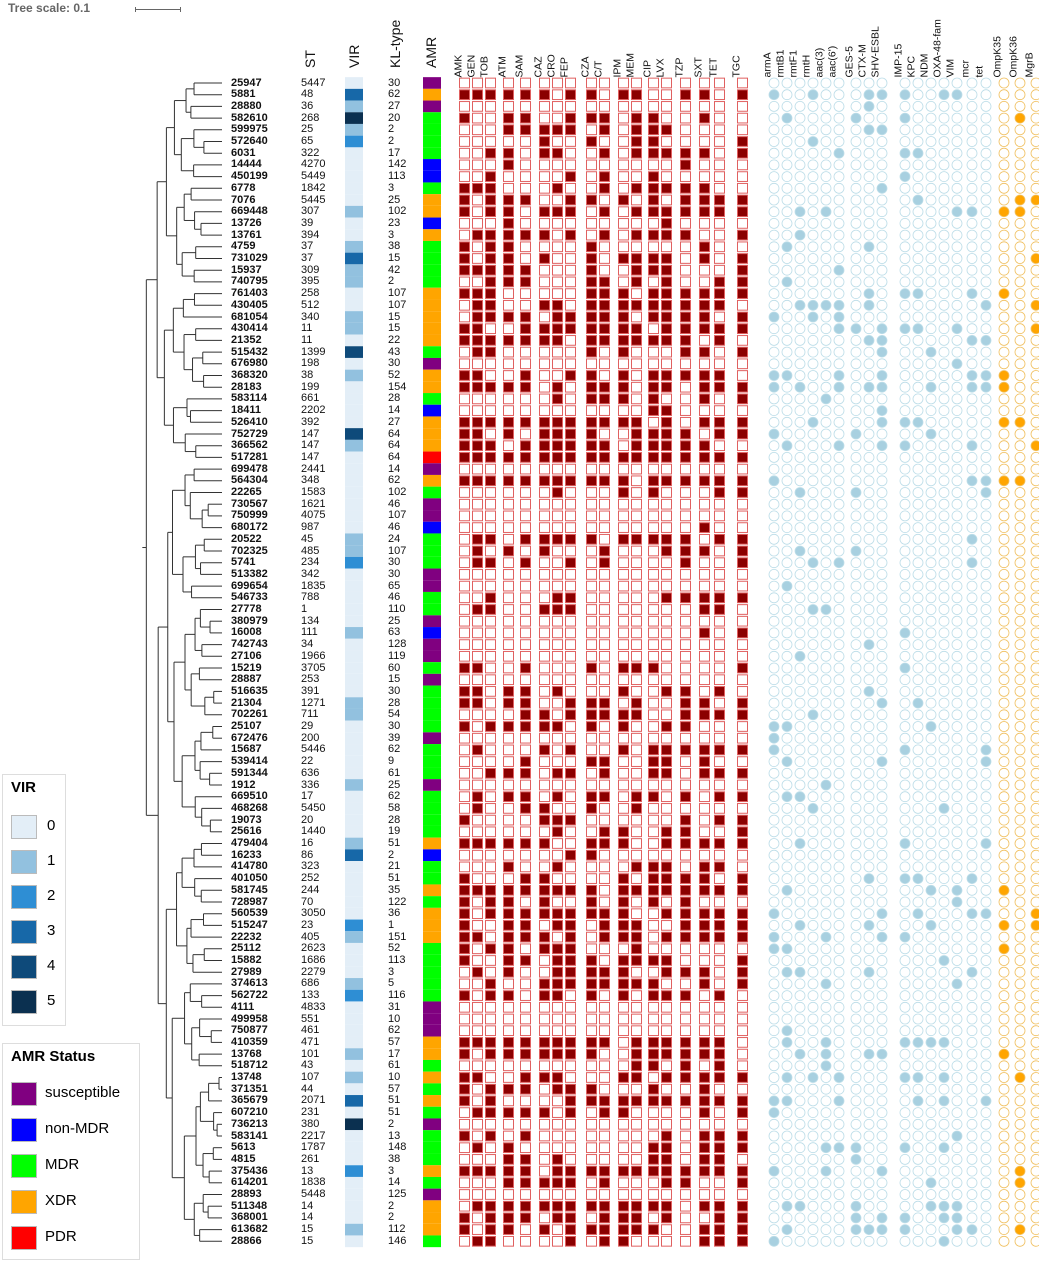 The image size is (1039, 1280). What do you see at coordinates (249, 293) in the screenshot?
I see `isolate-id: 761403` at bounding box center [249, 293].